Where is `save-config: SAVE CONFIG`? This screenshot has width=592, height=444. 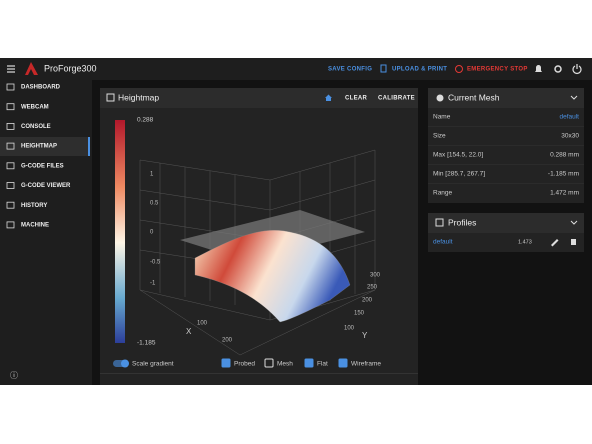
save-config: SAVE CONFIG is located at coordinates (350, 70).